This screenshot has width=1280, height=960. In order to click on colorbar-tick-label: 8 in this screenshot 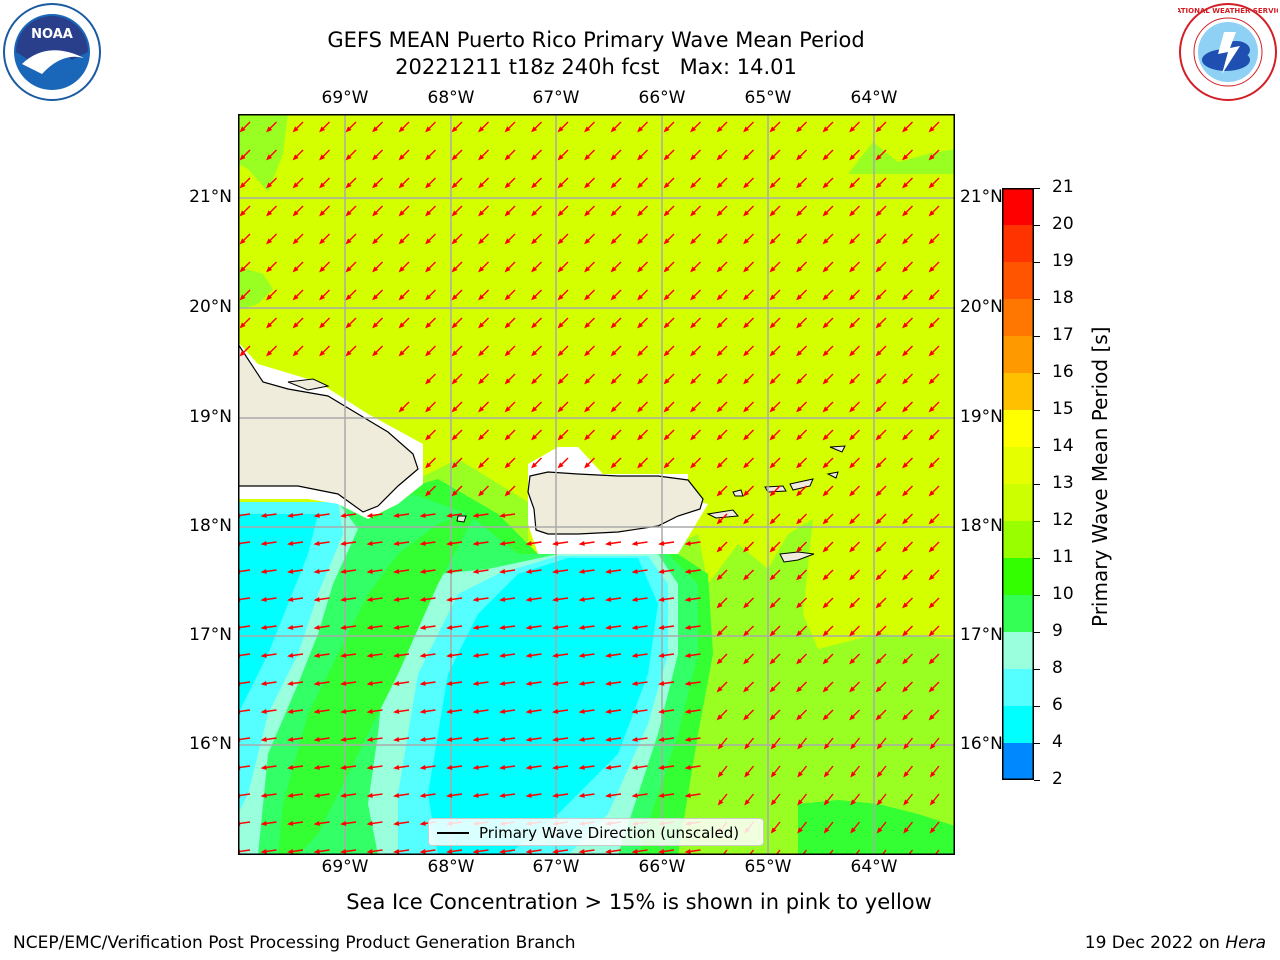, I will do `click(1057, 668)`.